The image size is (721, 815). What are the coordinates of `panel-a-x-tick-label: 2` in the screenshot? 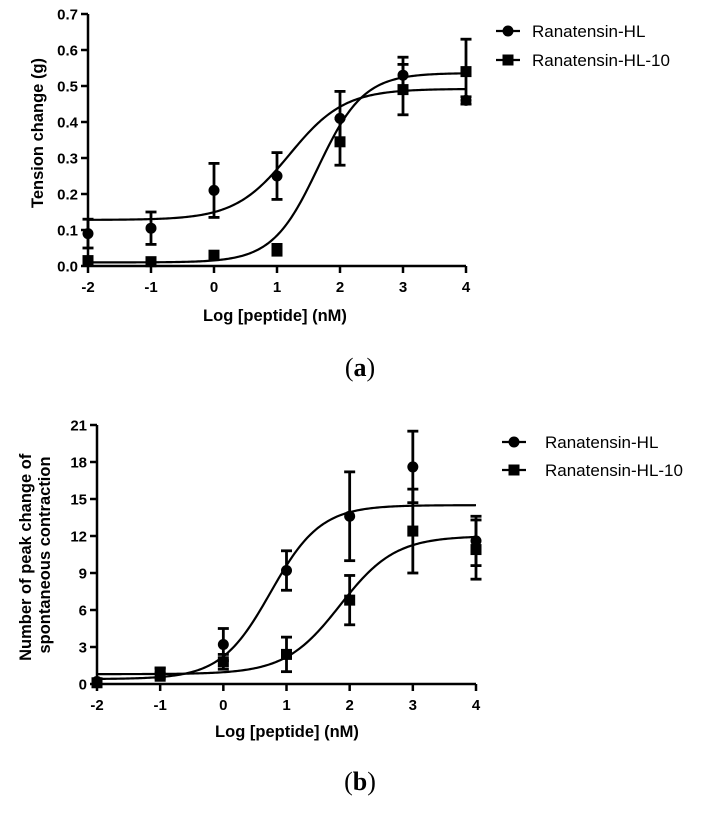 It's located at (340, 287).